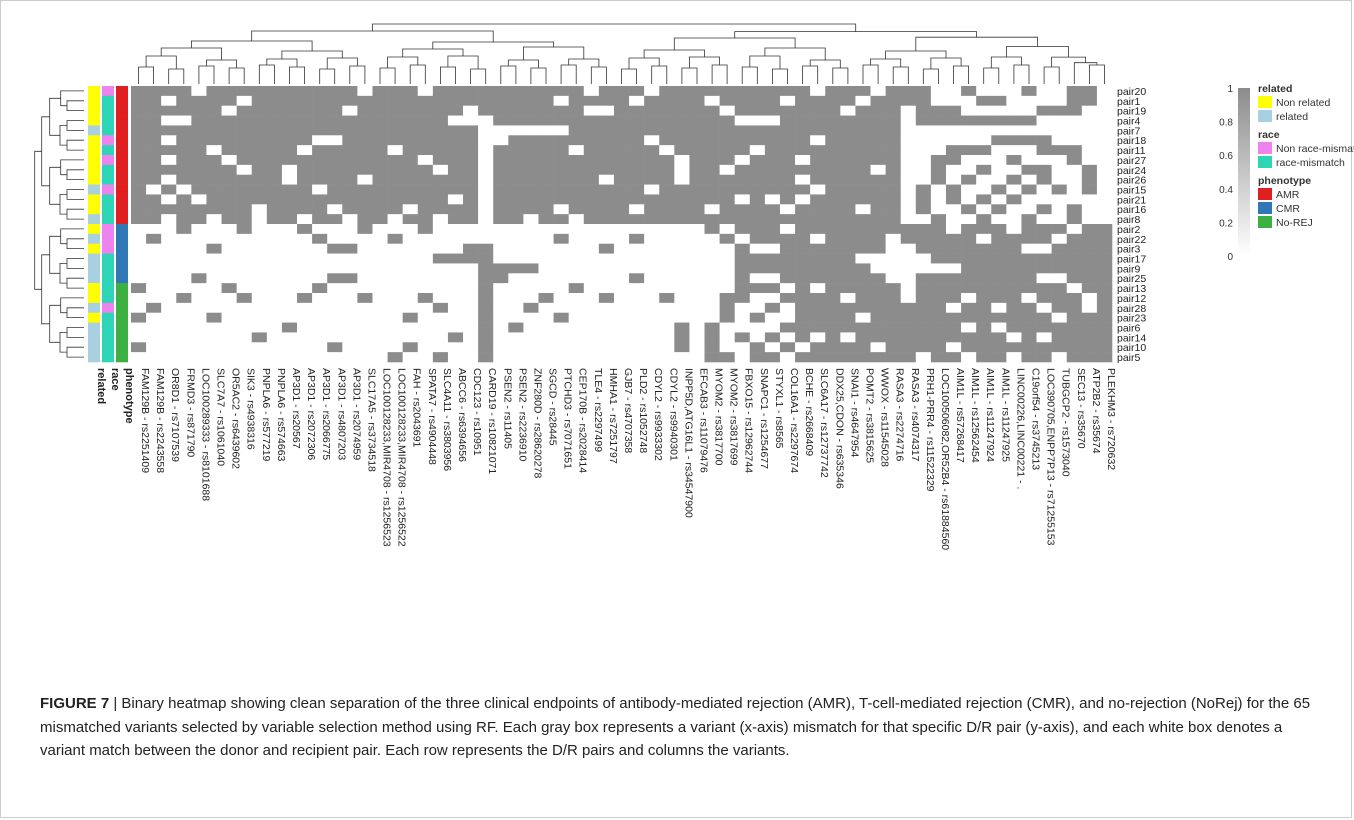  Describe the element at coordinates (108, 160) in the screenshot. I see `annotation-cell-race` at that location.